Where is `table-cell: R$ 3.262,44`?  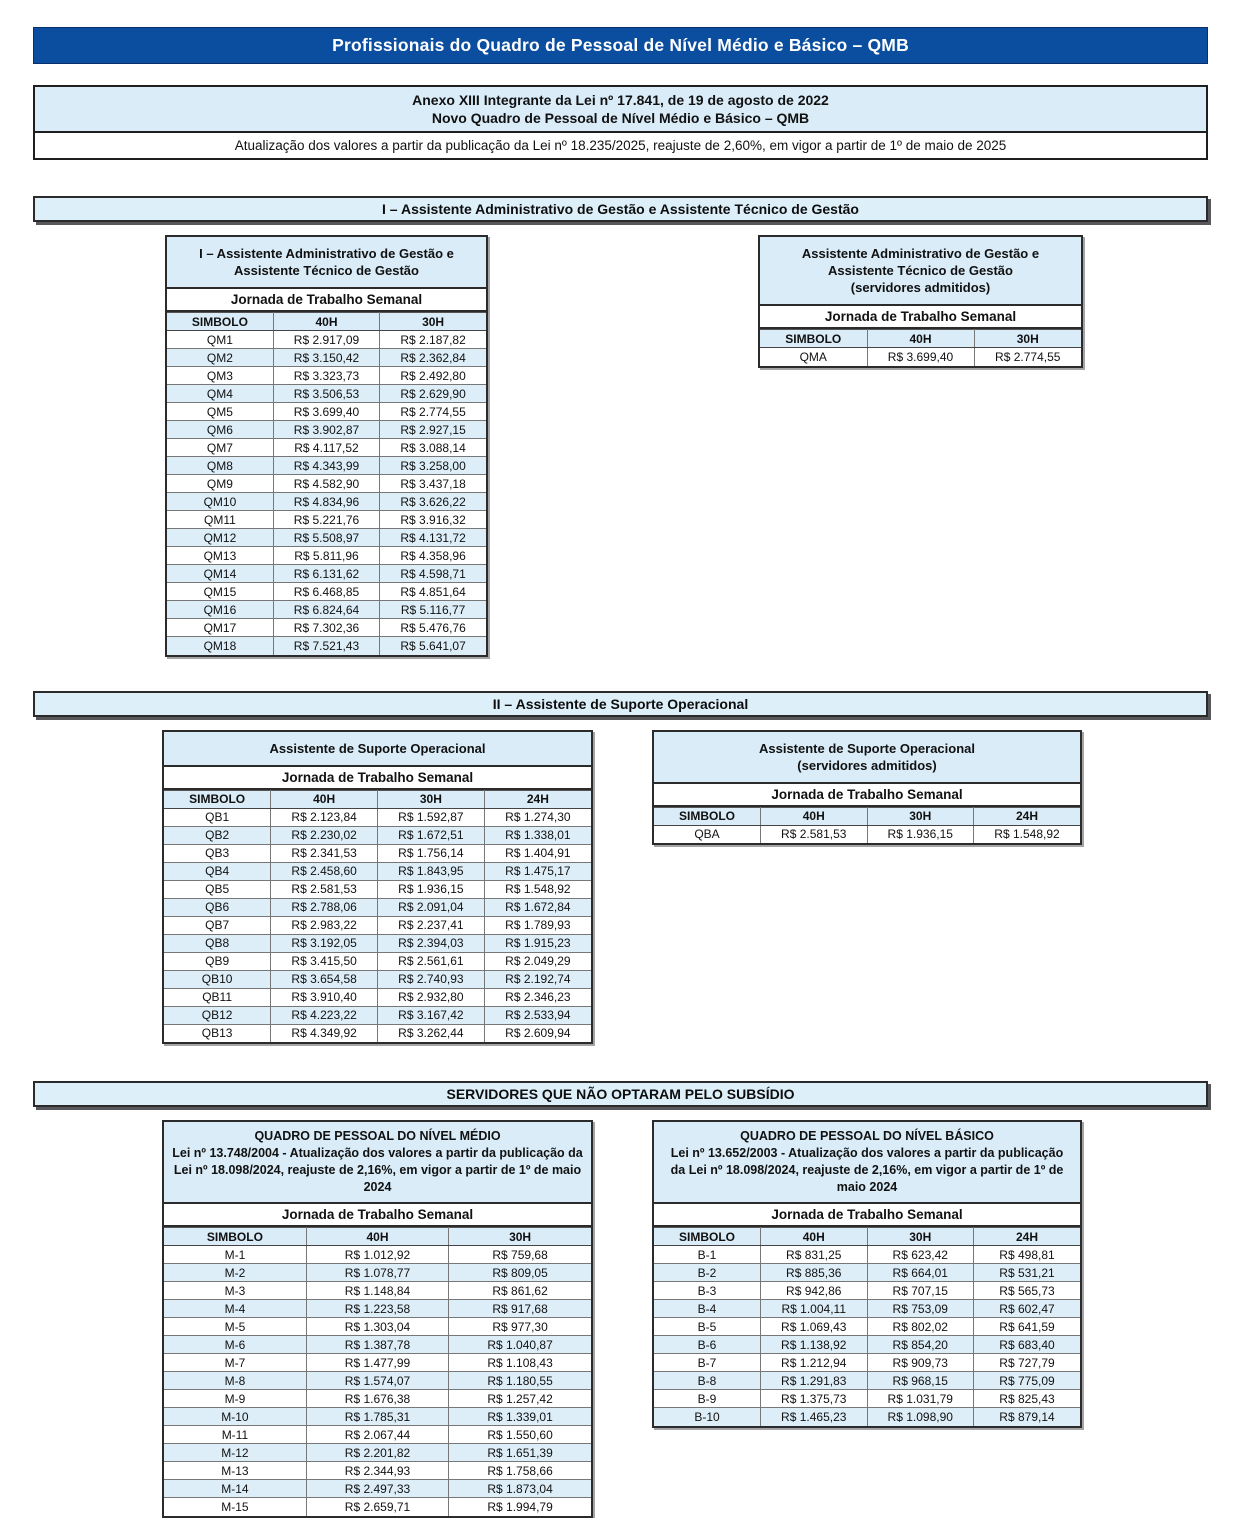
table-cell: R$ 3.262,44 is located at coordinates (431, 1032).